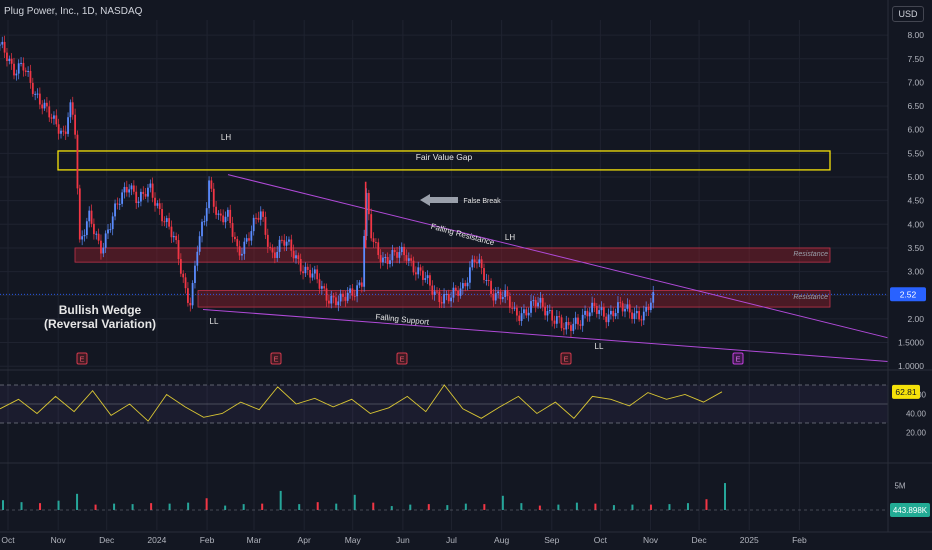 The image size is (932, 550). What do you see at coordinates (749, 540) in the screenshot?
I see `time-tick-label: 2025` at bounding box center [749, 540].